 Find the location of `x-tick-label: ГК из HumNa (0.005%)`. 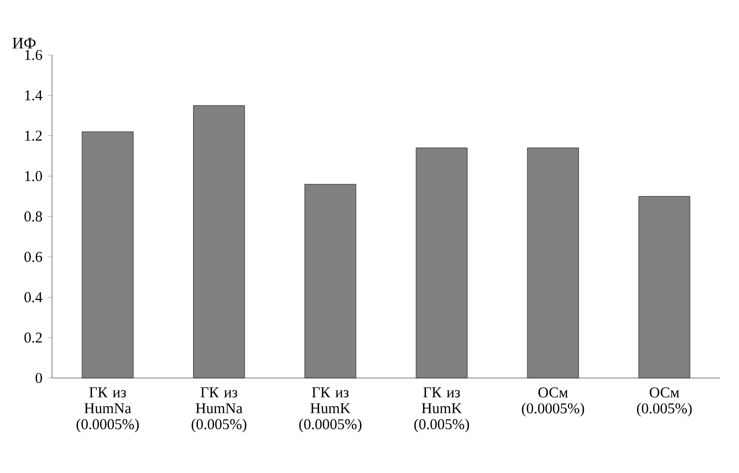

x-tick-label: ГК из HumNa (0.005%) is located at coordinates (219, 409).